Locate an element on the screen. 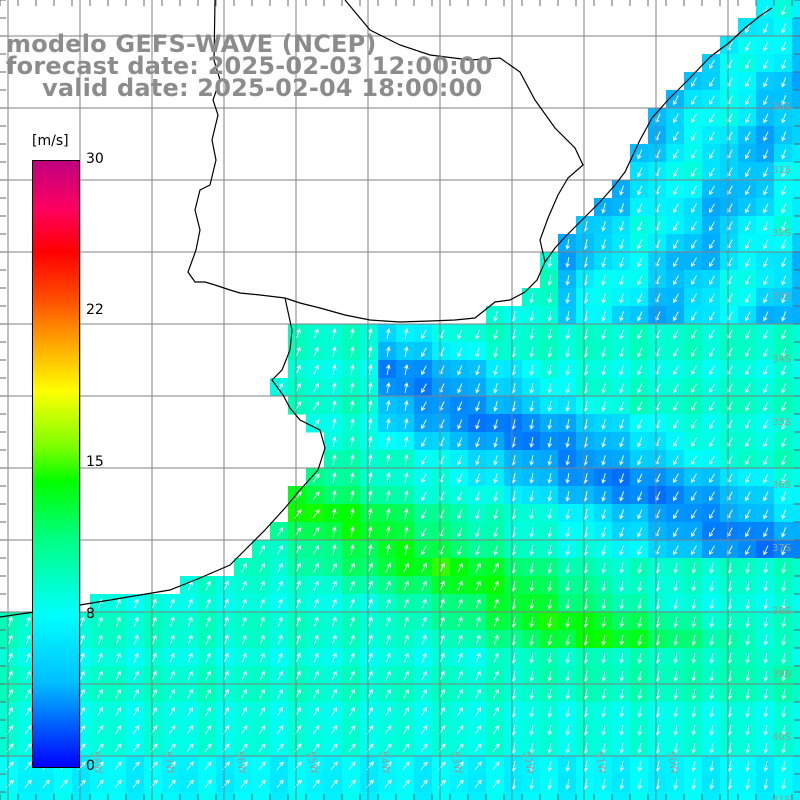 Image resolution: width=800 pixels, height=800 pixels. colorbar-tick-0: 0 is located at coordinates (90, 766).